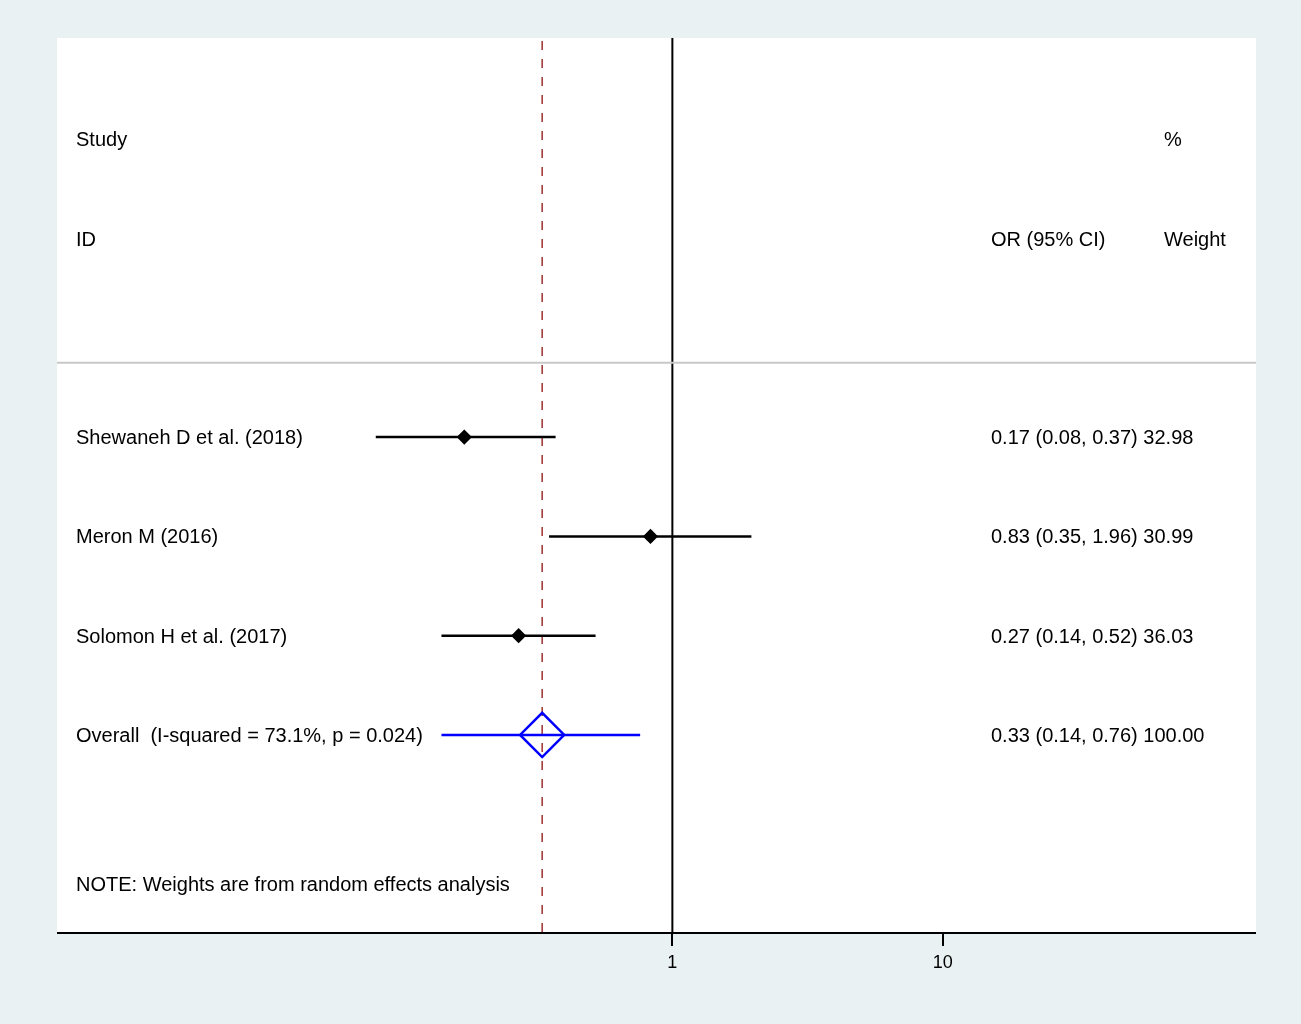  What do you see at coordinates (1092, 636) in the screenshot?
I see `text: 0.27 (0.14, 0.52) 36.03` at bounding box center [1092, 636].